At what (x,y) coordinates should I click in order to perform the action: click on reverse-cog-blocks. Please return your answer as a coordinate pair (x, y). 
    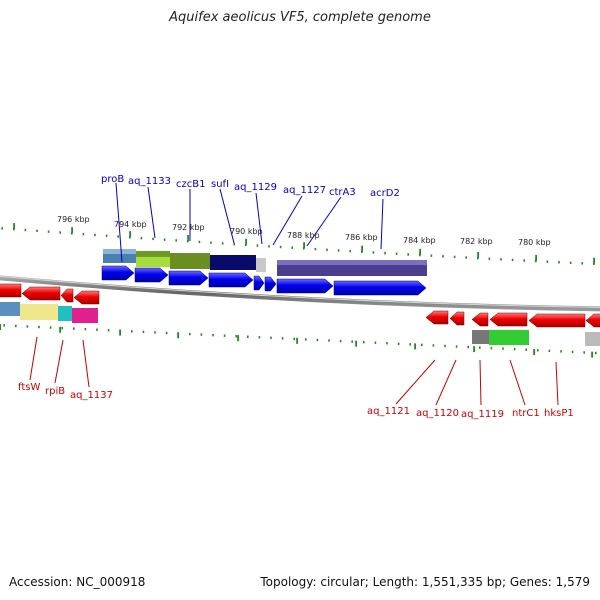
    Looking at the image, I should click on (300, 324).